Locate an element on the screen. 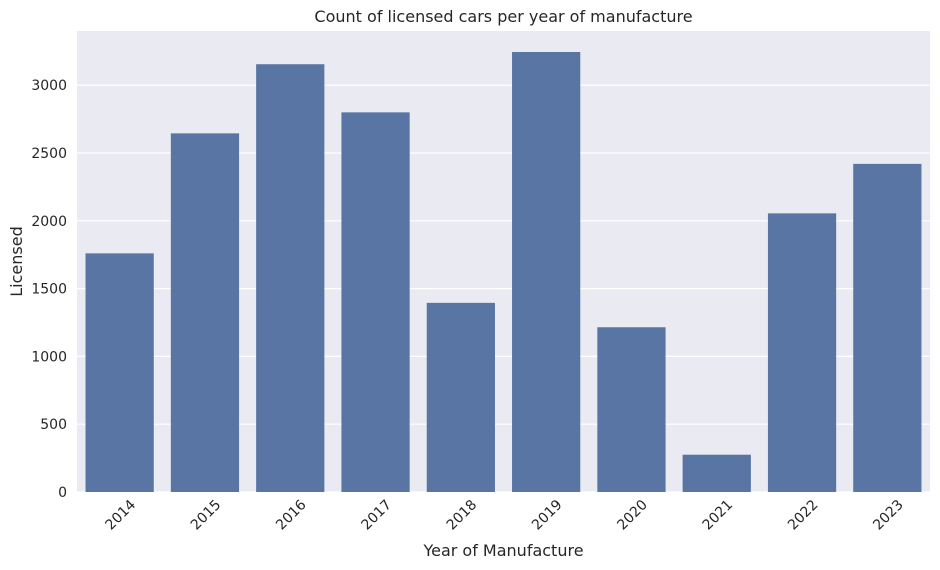 The height and width of the screenshot is (570, 940). x-tick-labels: 2014 2015 2016 2017 2018 2019 2020 2021 2022 2023 is located at coordinates (505, 515).